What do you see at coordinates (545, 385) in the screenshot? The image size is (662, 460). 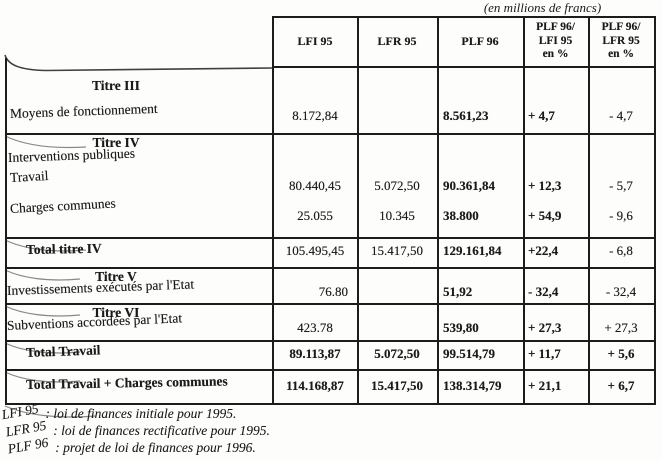 I see `cell-tottcc-pct-lfi: + 21,1` at bounding box center [545, 385].